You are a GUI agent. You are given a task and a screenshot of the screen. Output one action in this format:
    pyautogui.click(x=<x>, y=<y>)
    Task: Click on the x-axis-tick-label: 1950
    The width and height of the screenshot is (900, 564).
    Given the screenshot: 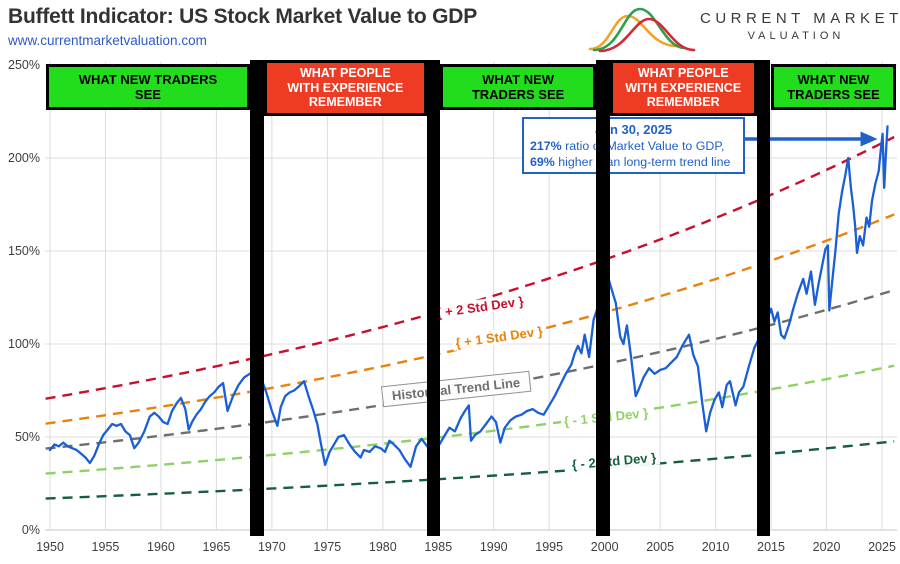 What is the action you would take?
    pyautogui.click(x=50, y=547)
    